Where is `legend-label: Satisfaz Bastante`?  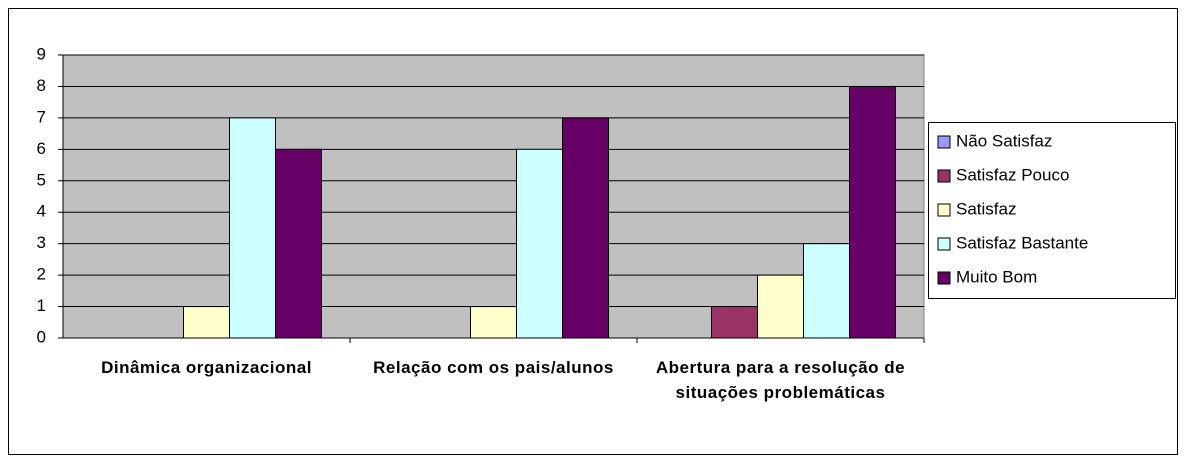
legend-label: Satisfaz Bastante is located at coordinates (1022, 242).